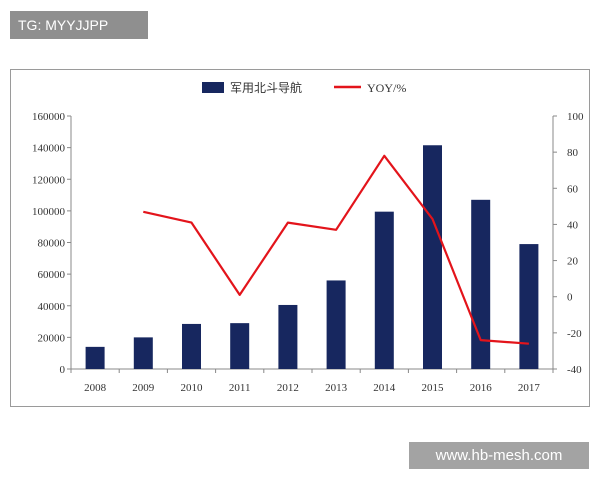  I want to click on legend-line-label: YOY/%, so click(386, 88).